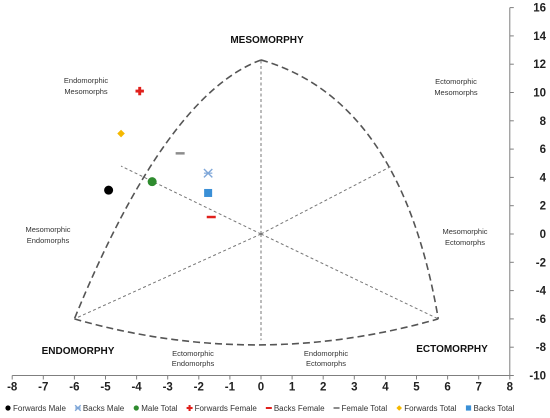 The width and height of the screenshot is (550, 418). What do you see at coordinates (267, 40) in the screenshot?
I see `mesomorphy-label: MESOMORPHY` at bounding box center [267, 40].